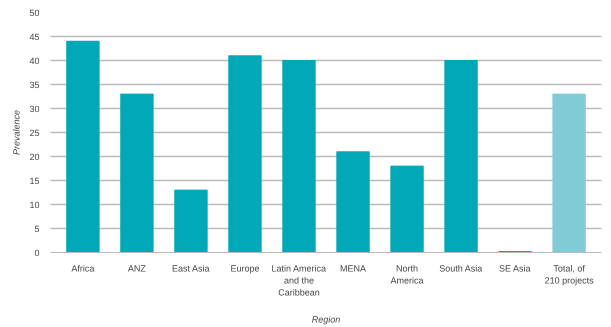 The image size is (611, 327). Describe the element at coordinates (16, 133) in the screenshot. I see `y-axis-title: Prevalence` at that location.